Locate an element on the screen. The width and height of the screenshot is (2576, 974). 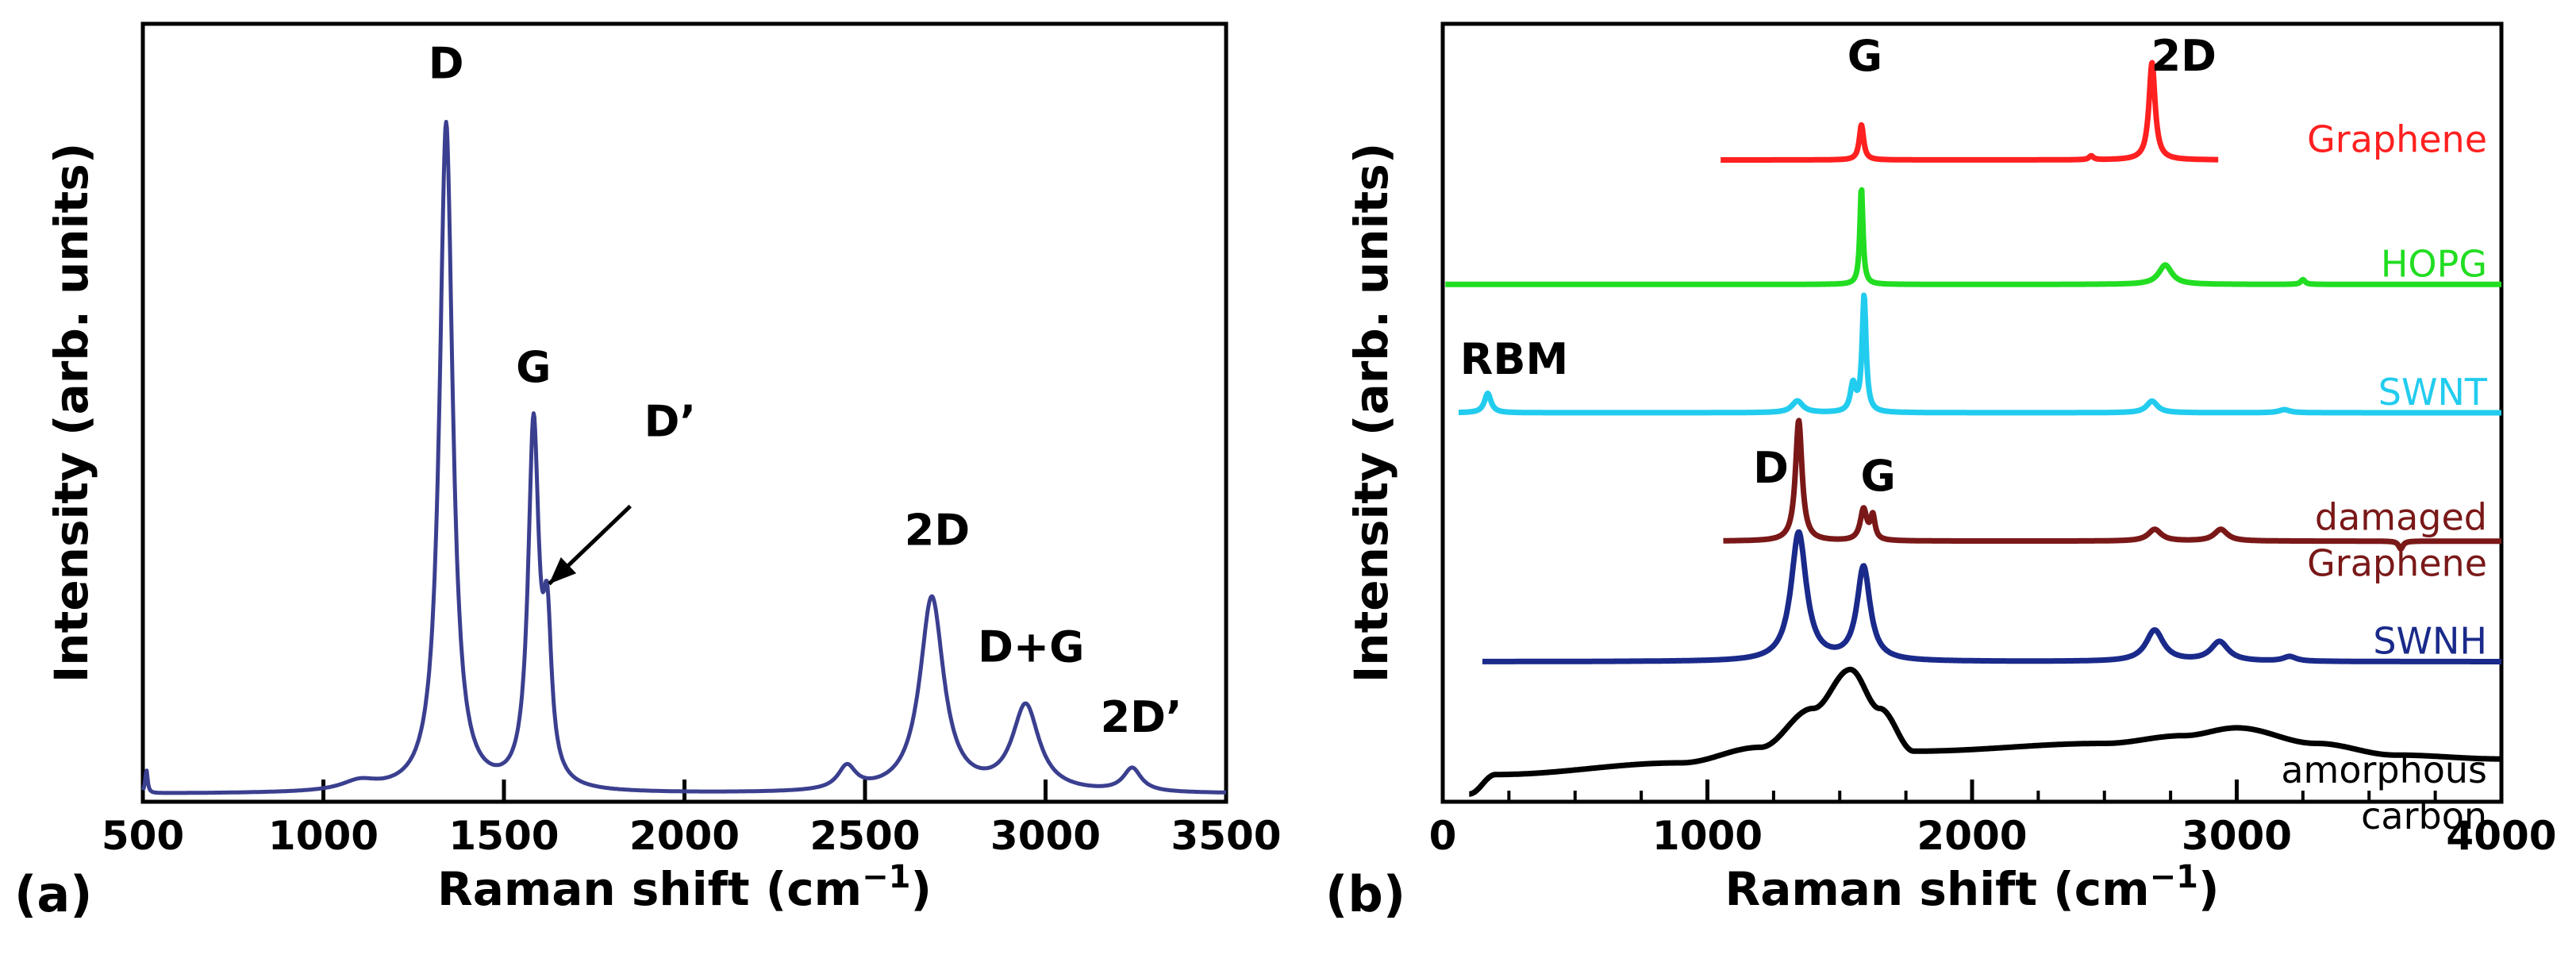
series-label: SWNH is located at coordinates (2430, 642).